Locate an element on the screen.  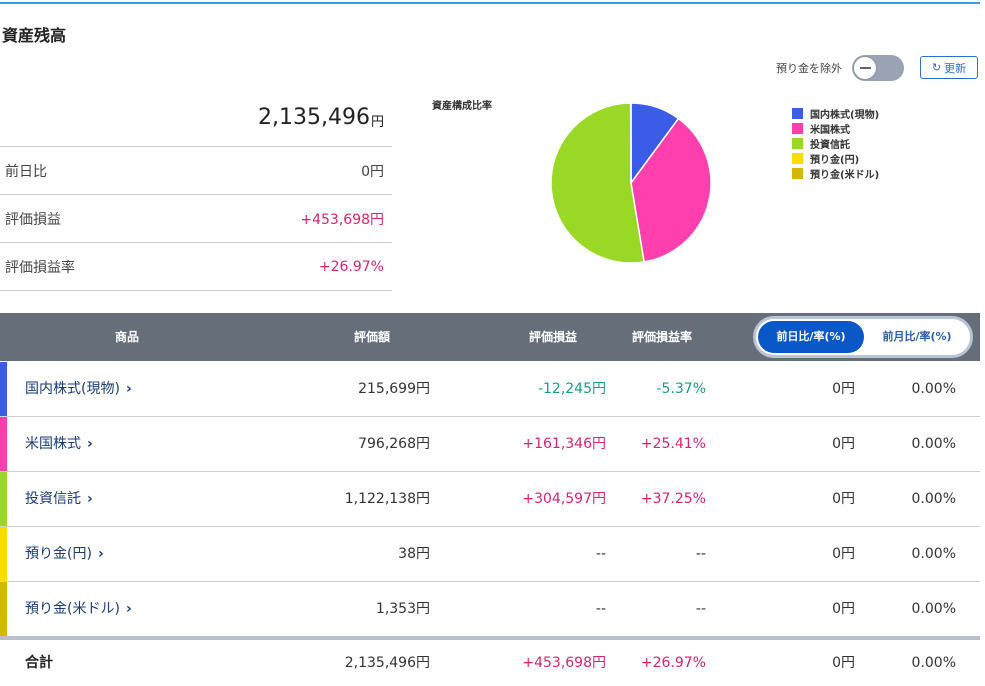
header-valuation: 評価額 is located at coordinates (372, 337).